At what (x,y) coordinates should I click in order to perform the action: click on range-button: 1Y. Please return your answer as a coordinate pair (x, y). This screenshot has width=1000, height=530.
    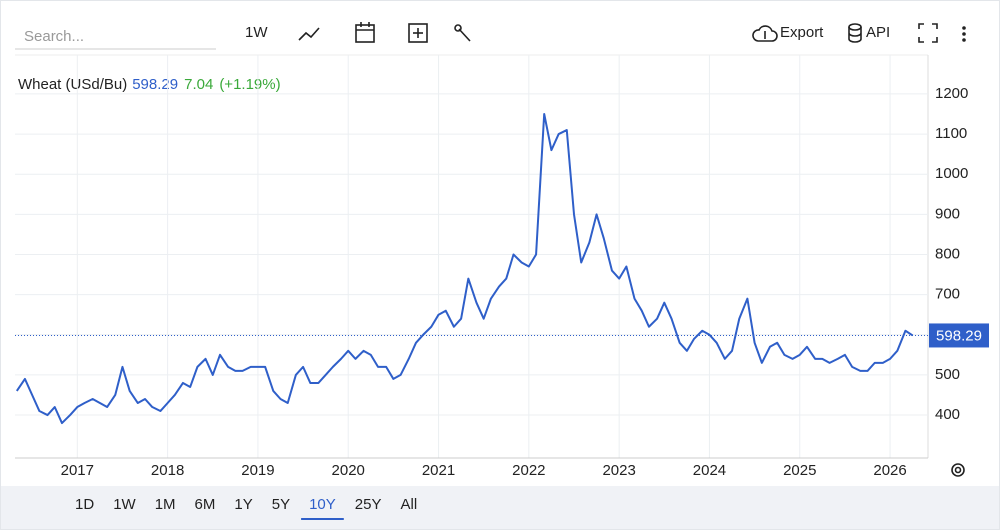
    Looking at the image, I should click on (243, 504).